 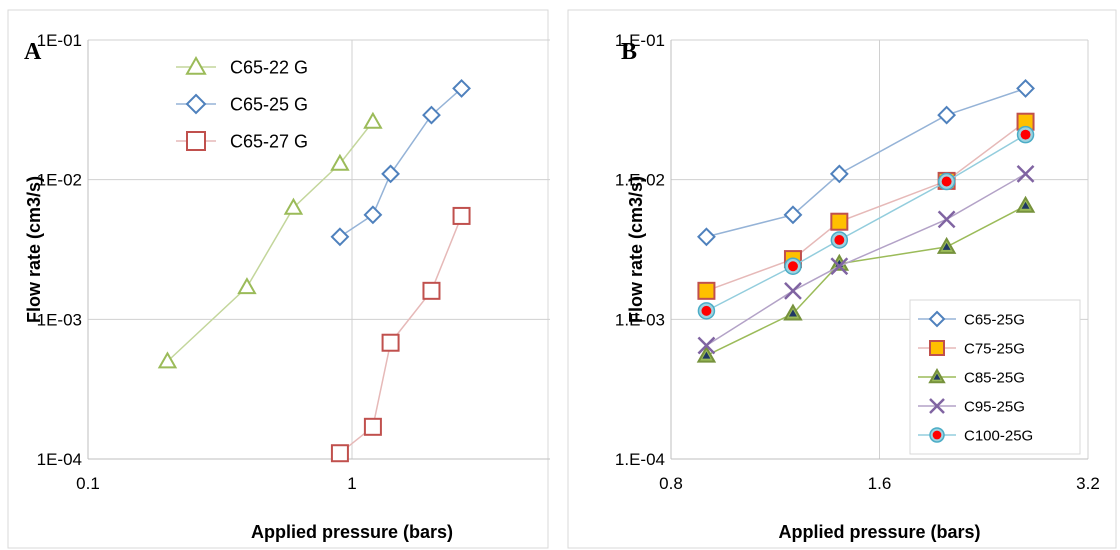 I want to click on chart-b-y-tick-label: 1.E-01, so click(x=640, y=40).